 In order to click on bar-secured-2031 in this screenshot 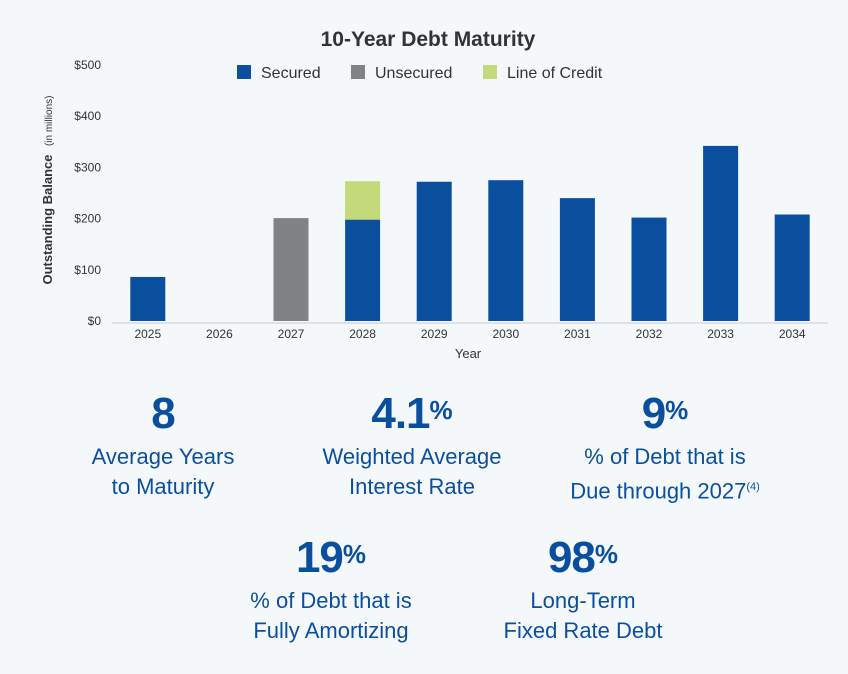, I will do `click(577, 259)`.